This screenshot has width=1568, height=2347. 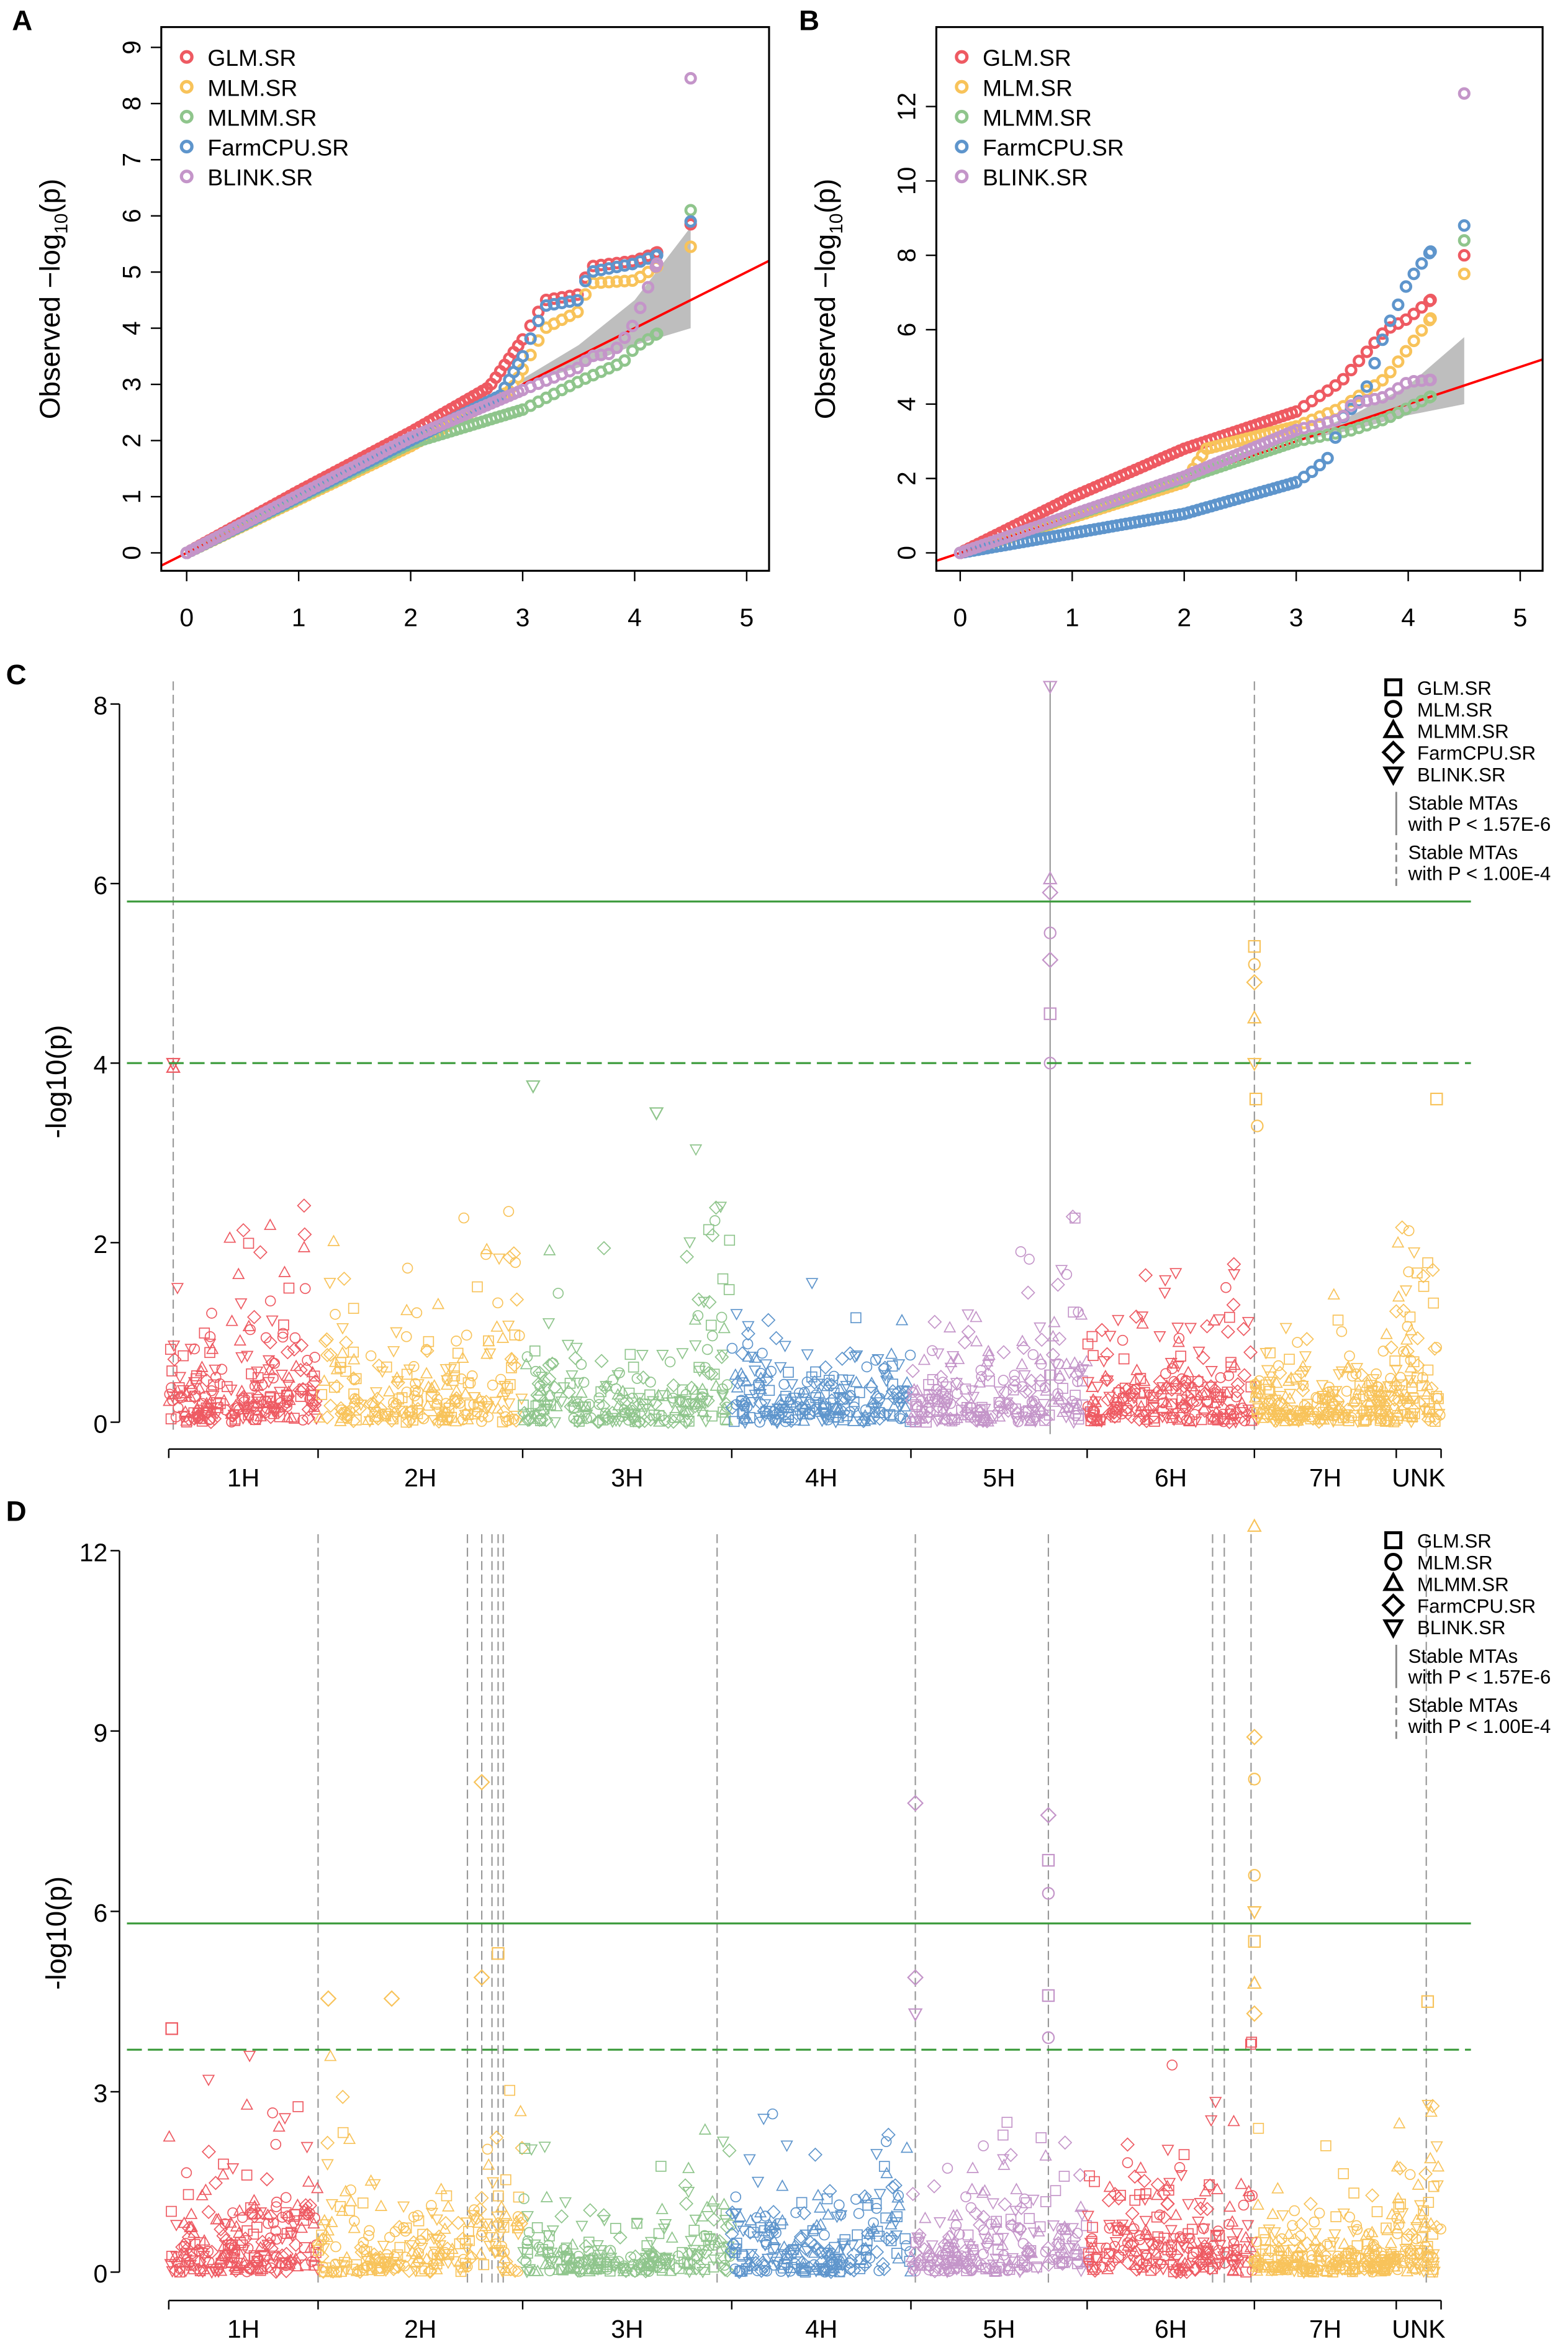 What do you see at coordinates (100, 1913) in the screenshot?
I see `y-tick-label: 6` at bounding box center [100, 1913].